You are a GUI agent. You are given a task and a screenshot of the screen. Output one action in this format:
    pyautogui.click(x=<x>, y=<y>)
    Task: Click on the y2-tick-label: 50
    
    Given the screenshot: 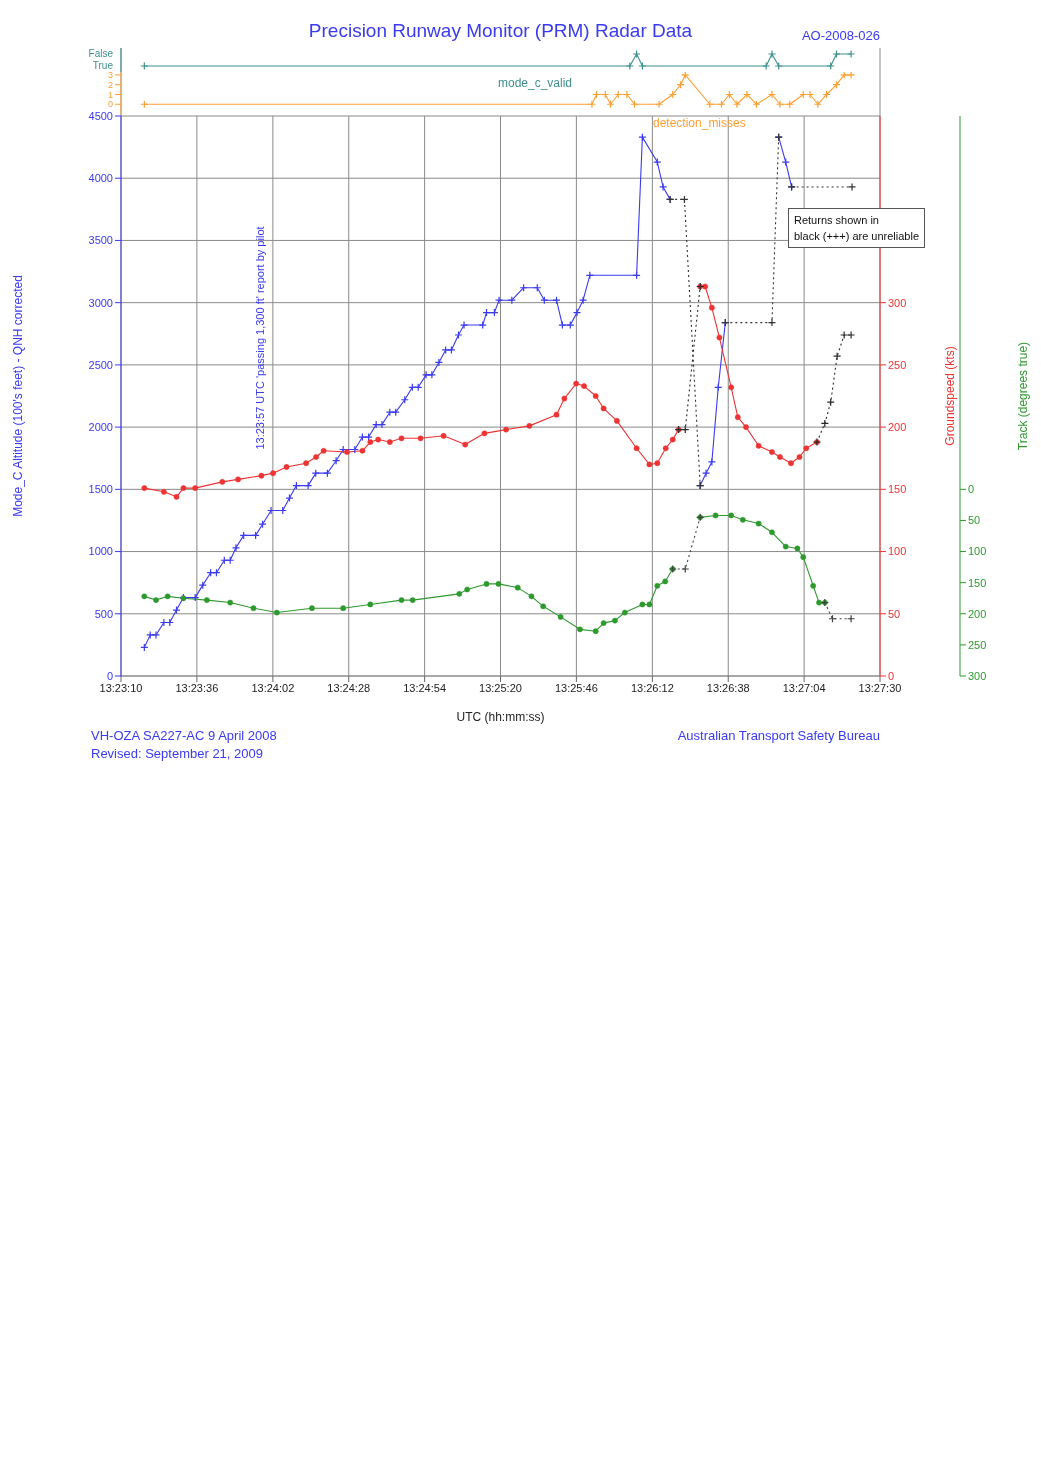 What is the action you would take?
    pyautogui.click(x=894, y=613)
    